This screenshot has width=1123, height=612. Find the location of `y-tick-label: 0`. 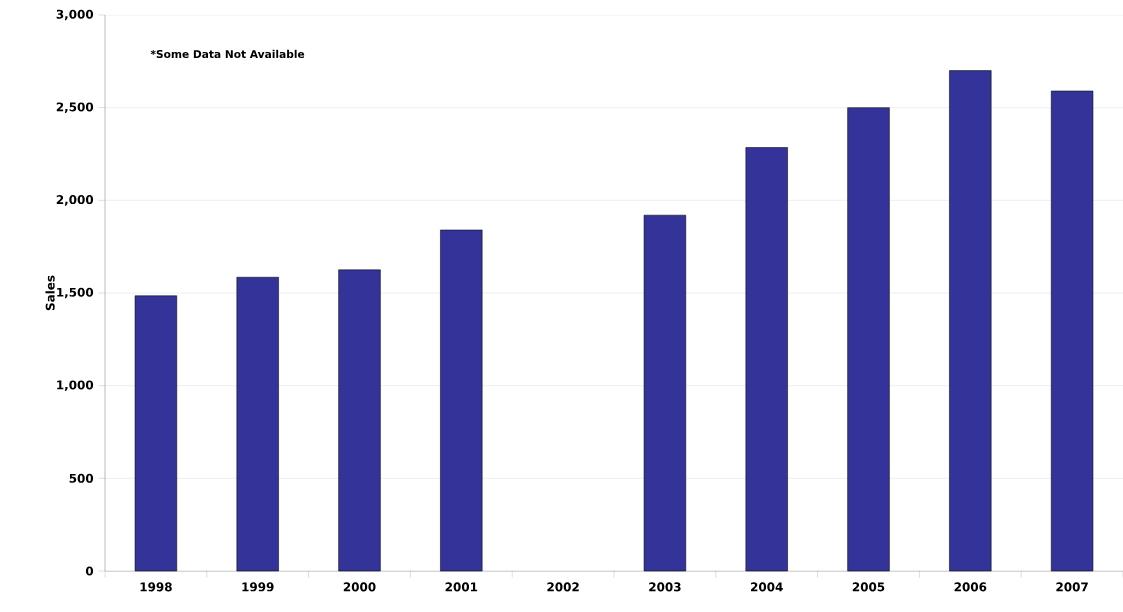

y-tick-label: 0 is located at coordinates (89, 571).